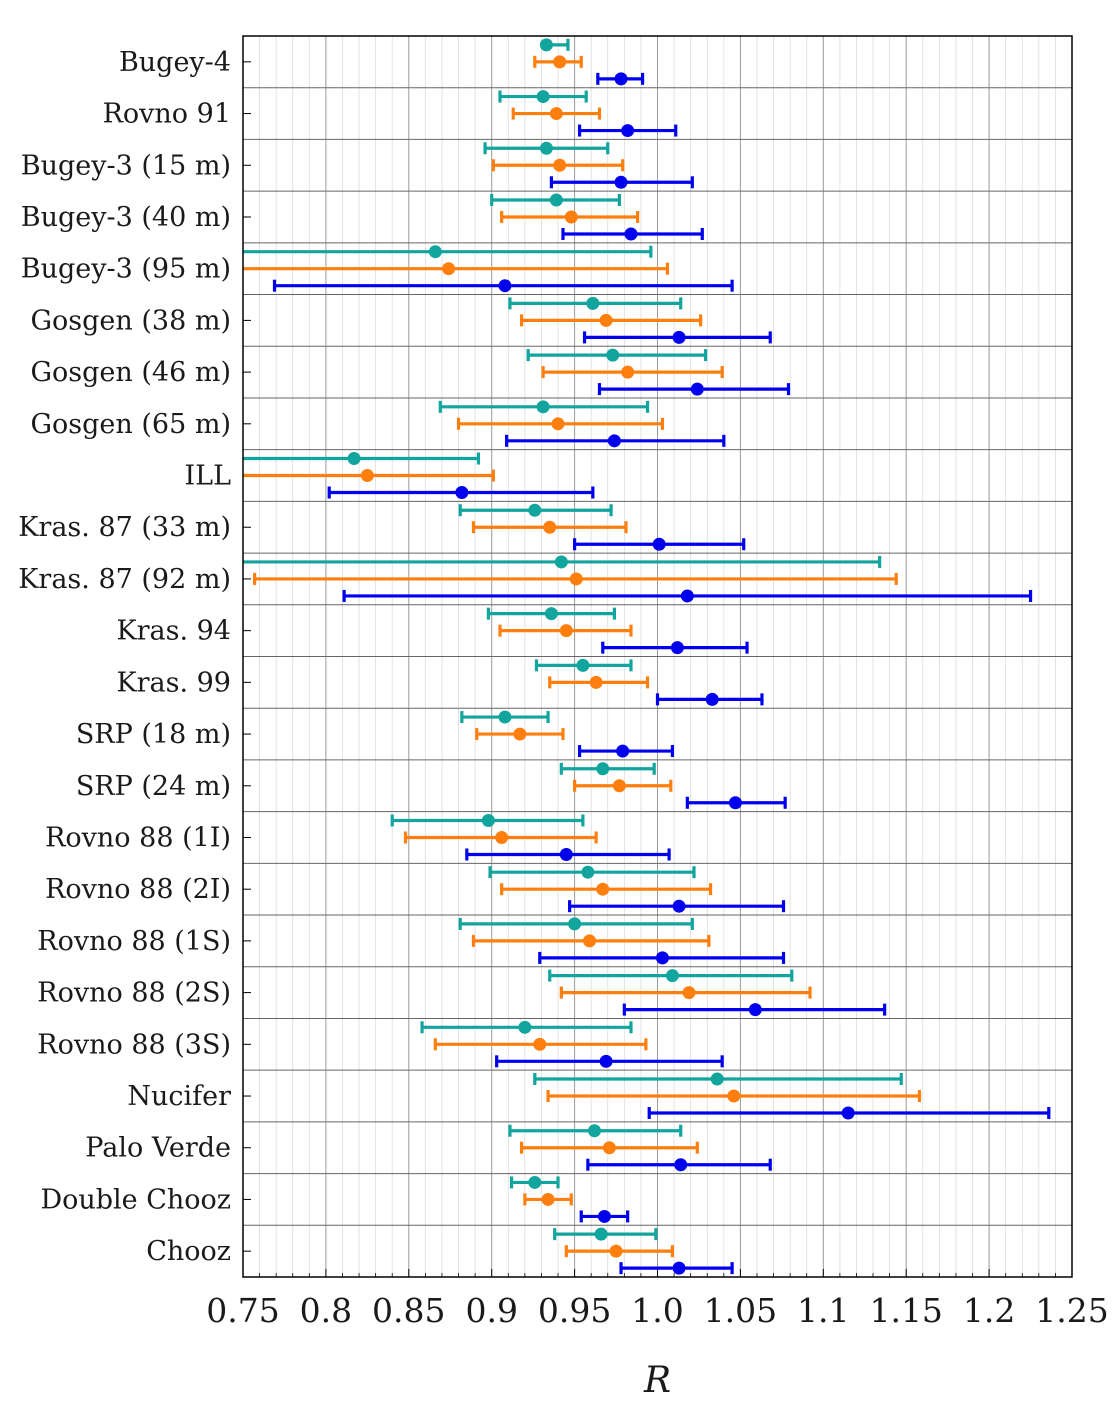 Image resolution: width=1112 pixels, height=1425 pixels. Describe the element at coordinates (124, 527) in the screenshot. I see `category-label: Kras. 87 (33 m)` at that location.